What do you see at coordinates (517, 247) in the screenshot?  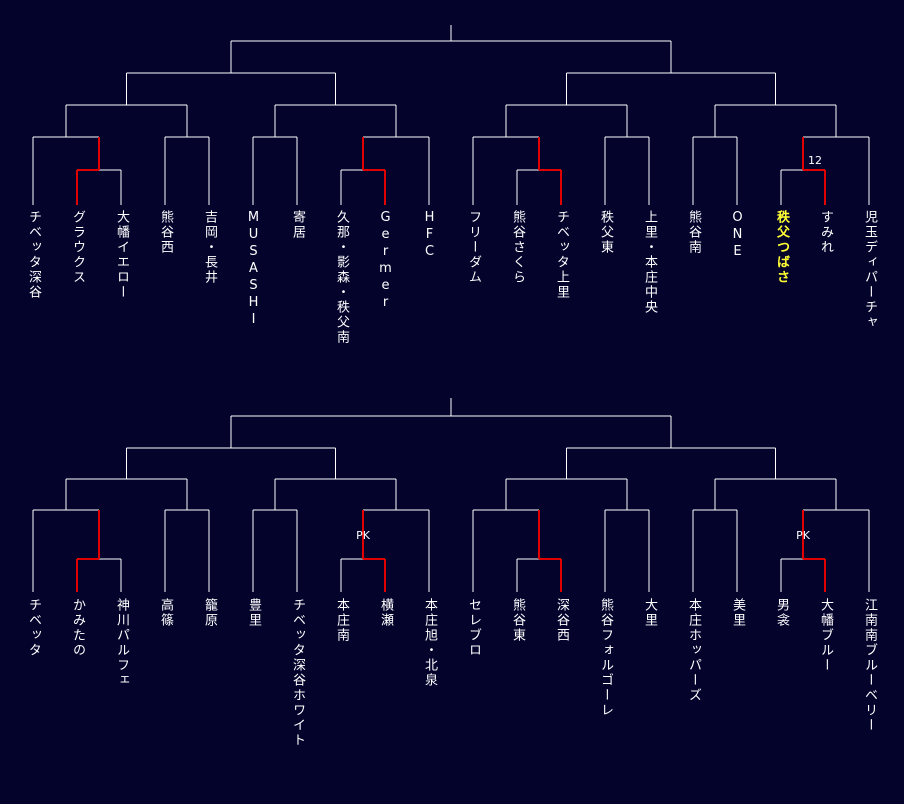 I see `team-name: 熊谷さくら` at bounding box center [517, 247].